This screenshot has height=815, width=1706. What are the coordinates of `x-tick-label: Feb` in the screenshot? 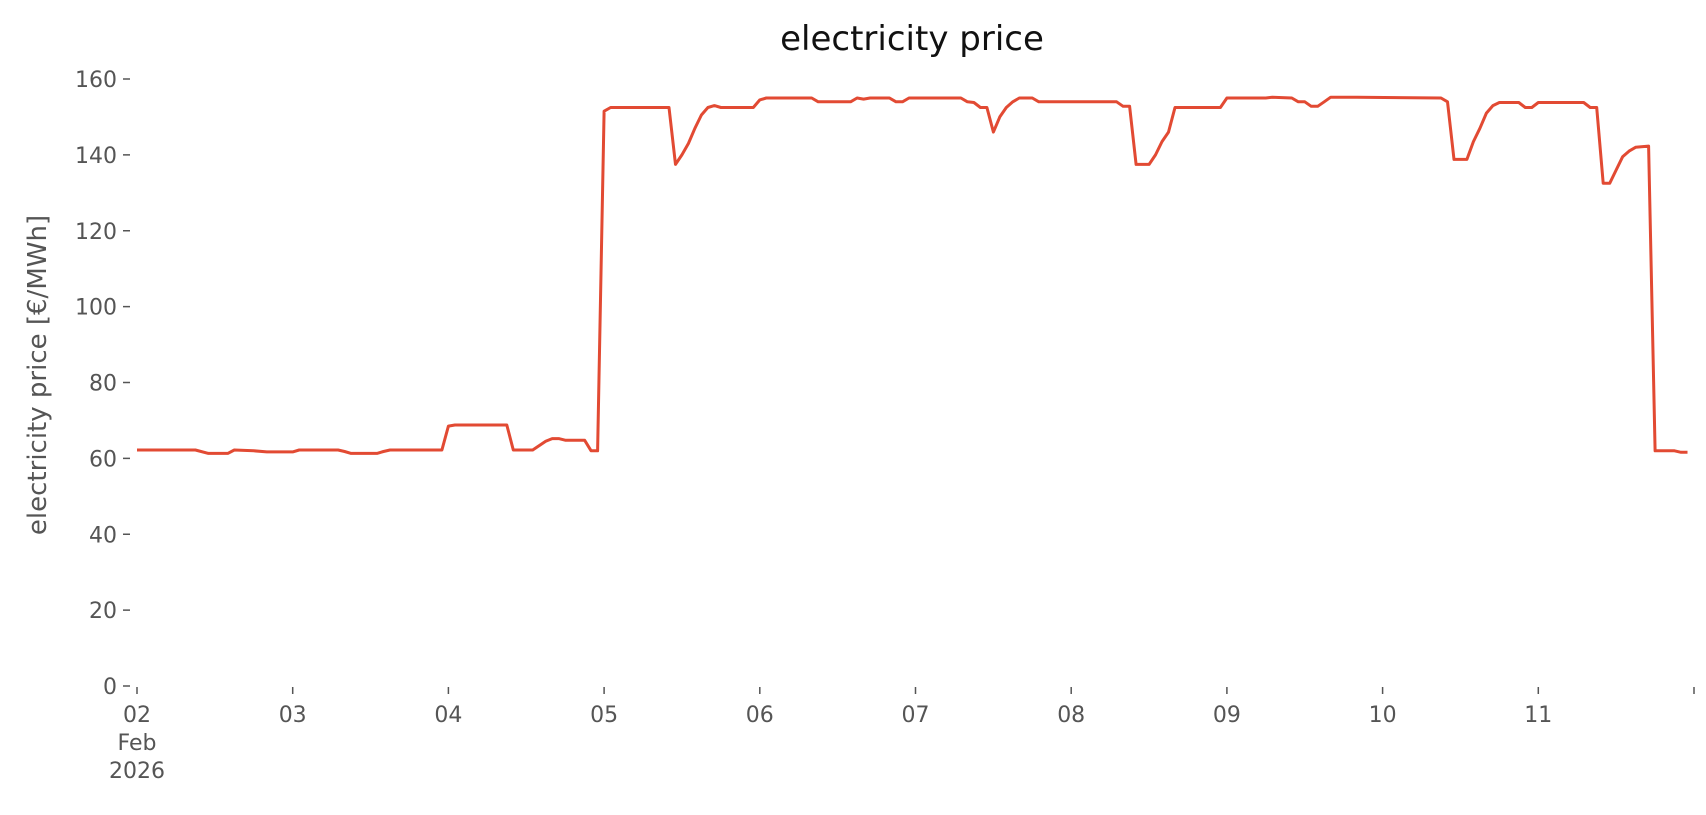 It's located at (137, 743).